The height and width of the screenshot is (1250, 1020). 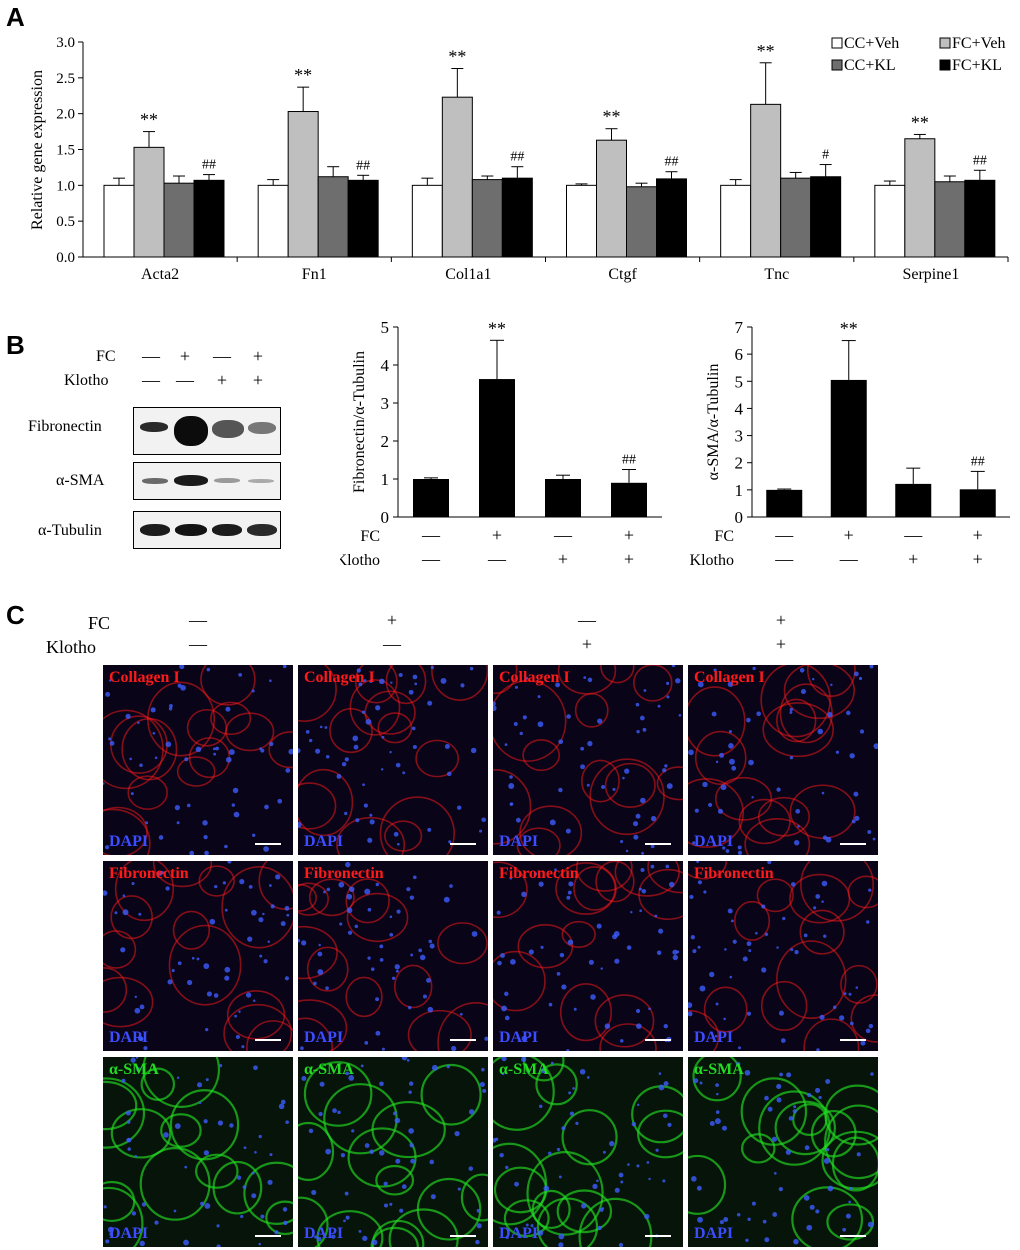 I want to click on y-tick-label: 2.0, so click(x=65, y=115).